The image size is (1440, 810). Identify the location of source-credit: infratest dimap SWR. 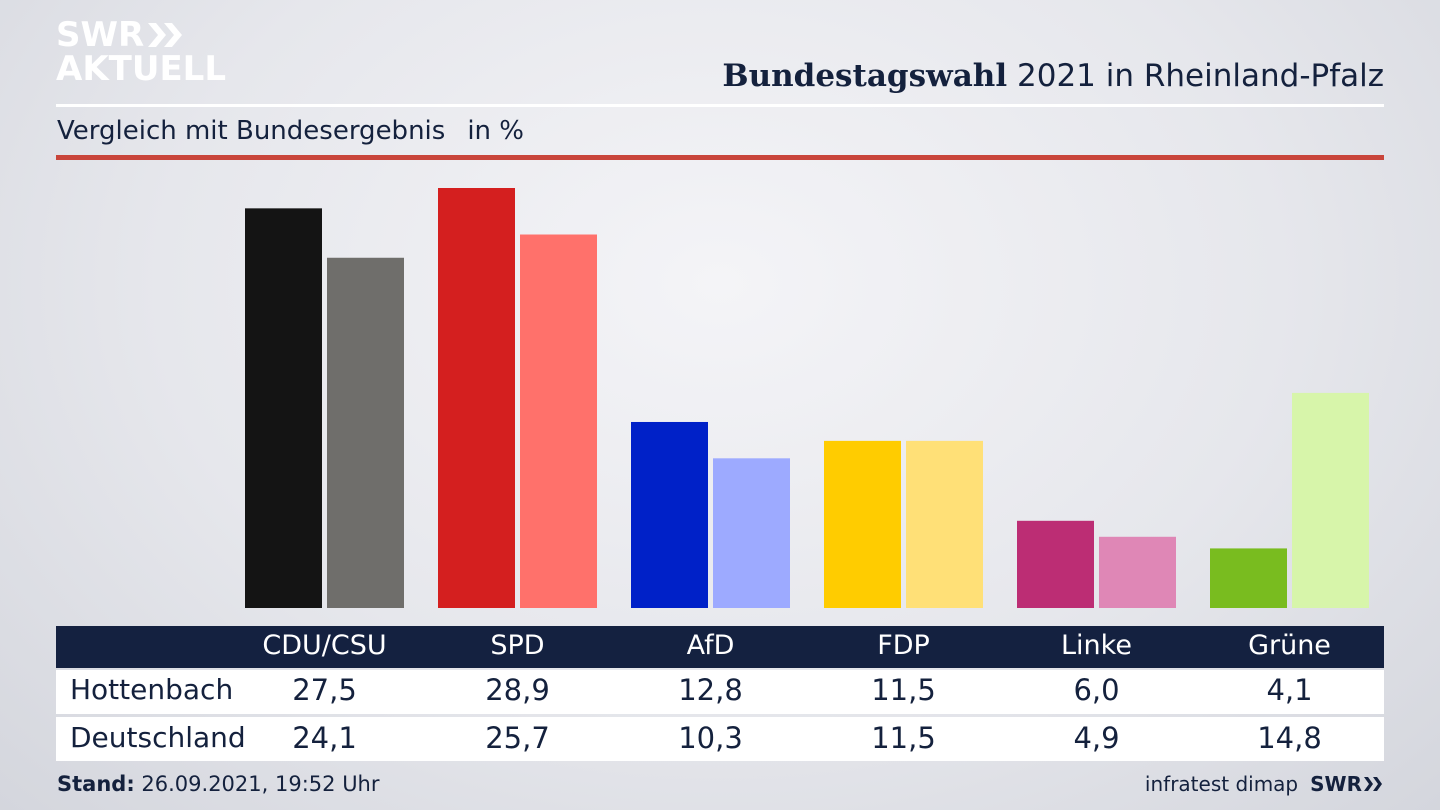
(1264, 784).